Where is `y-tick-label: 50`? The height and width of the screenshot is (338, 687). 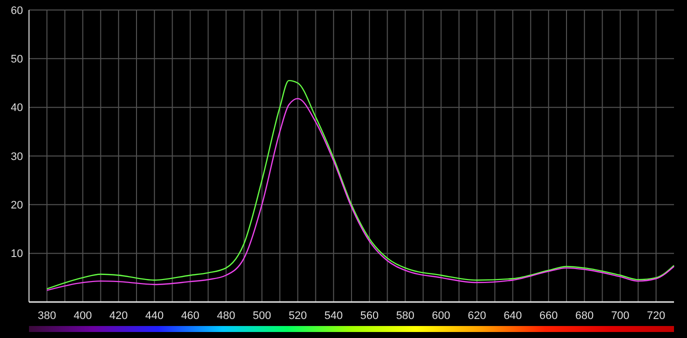 y-tick-label: 50 is located at coordinates (16, 60).